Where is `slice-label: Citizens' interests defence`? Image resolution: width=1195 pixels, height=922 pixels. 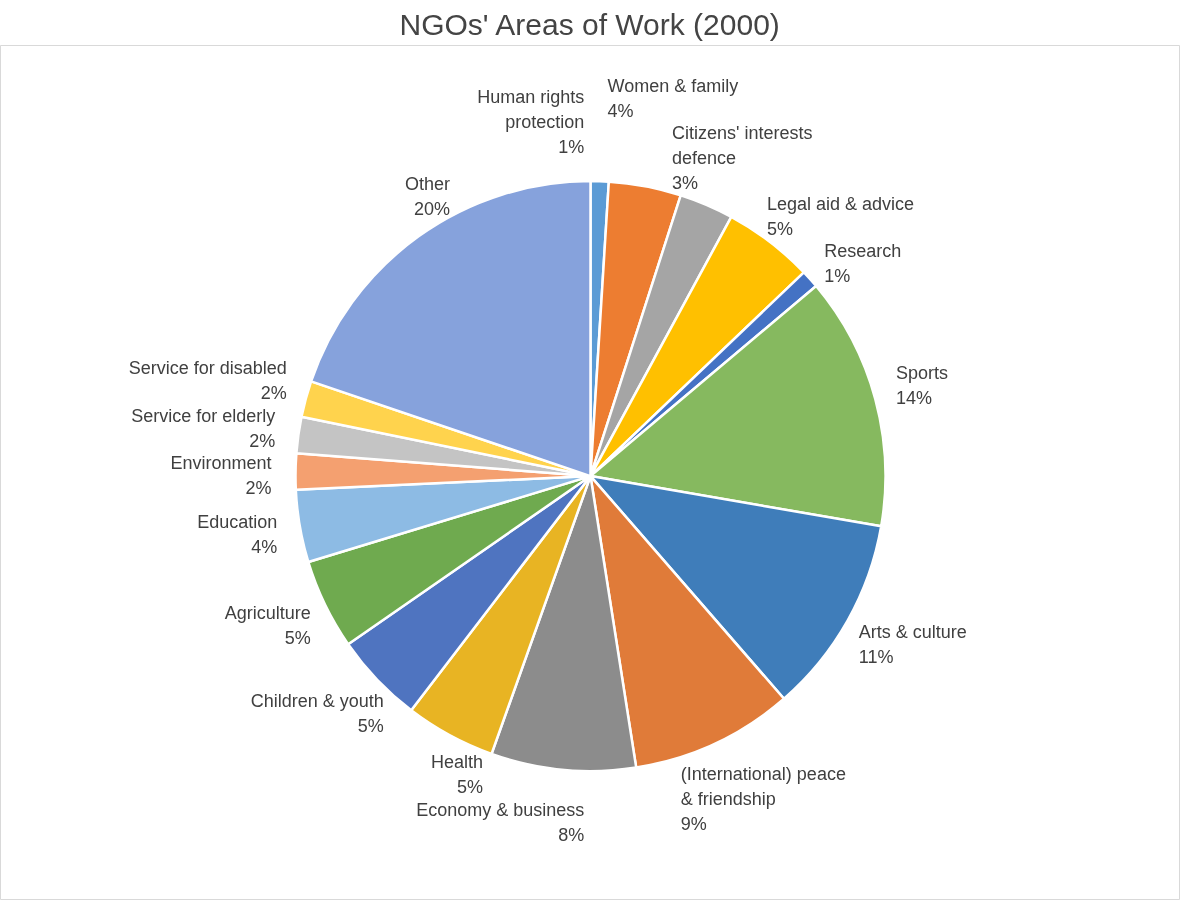
slice-label: Citizens' interests defence is located at coordinates (742, 146).